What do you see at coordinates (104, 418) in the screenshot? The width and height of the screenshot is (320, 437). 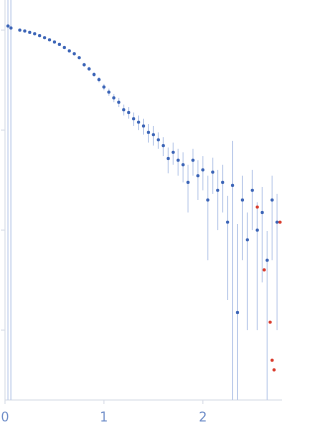 I see `x-tick-label: 1` at bounding box center [104, 418].